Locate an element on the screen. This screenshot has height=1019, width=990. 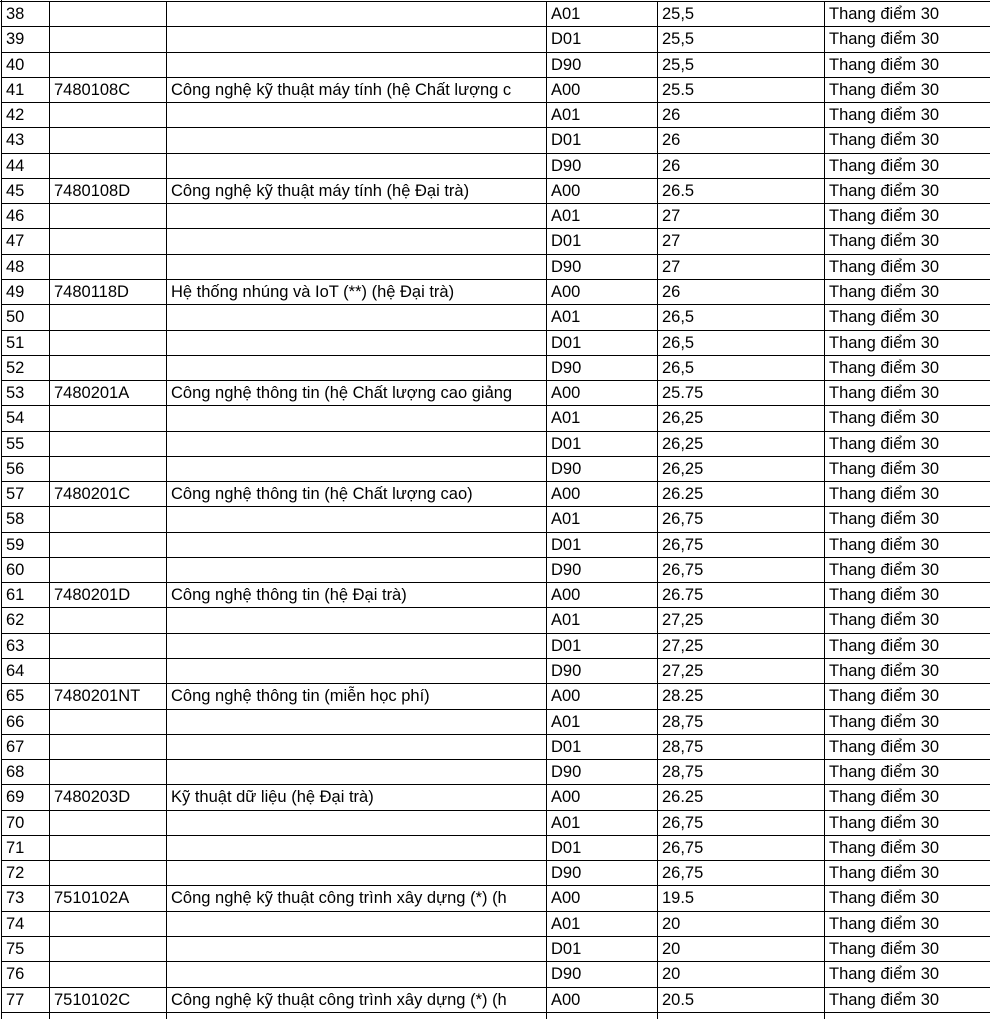
row-number: 58 is located at coordinates (26, 520).